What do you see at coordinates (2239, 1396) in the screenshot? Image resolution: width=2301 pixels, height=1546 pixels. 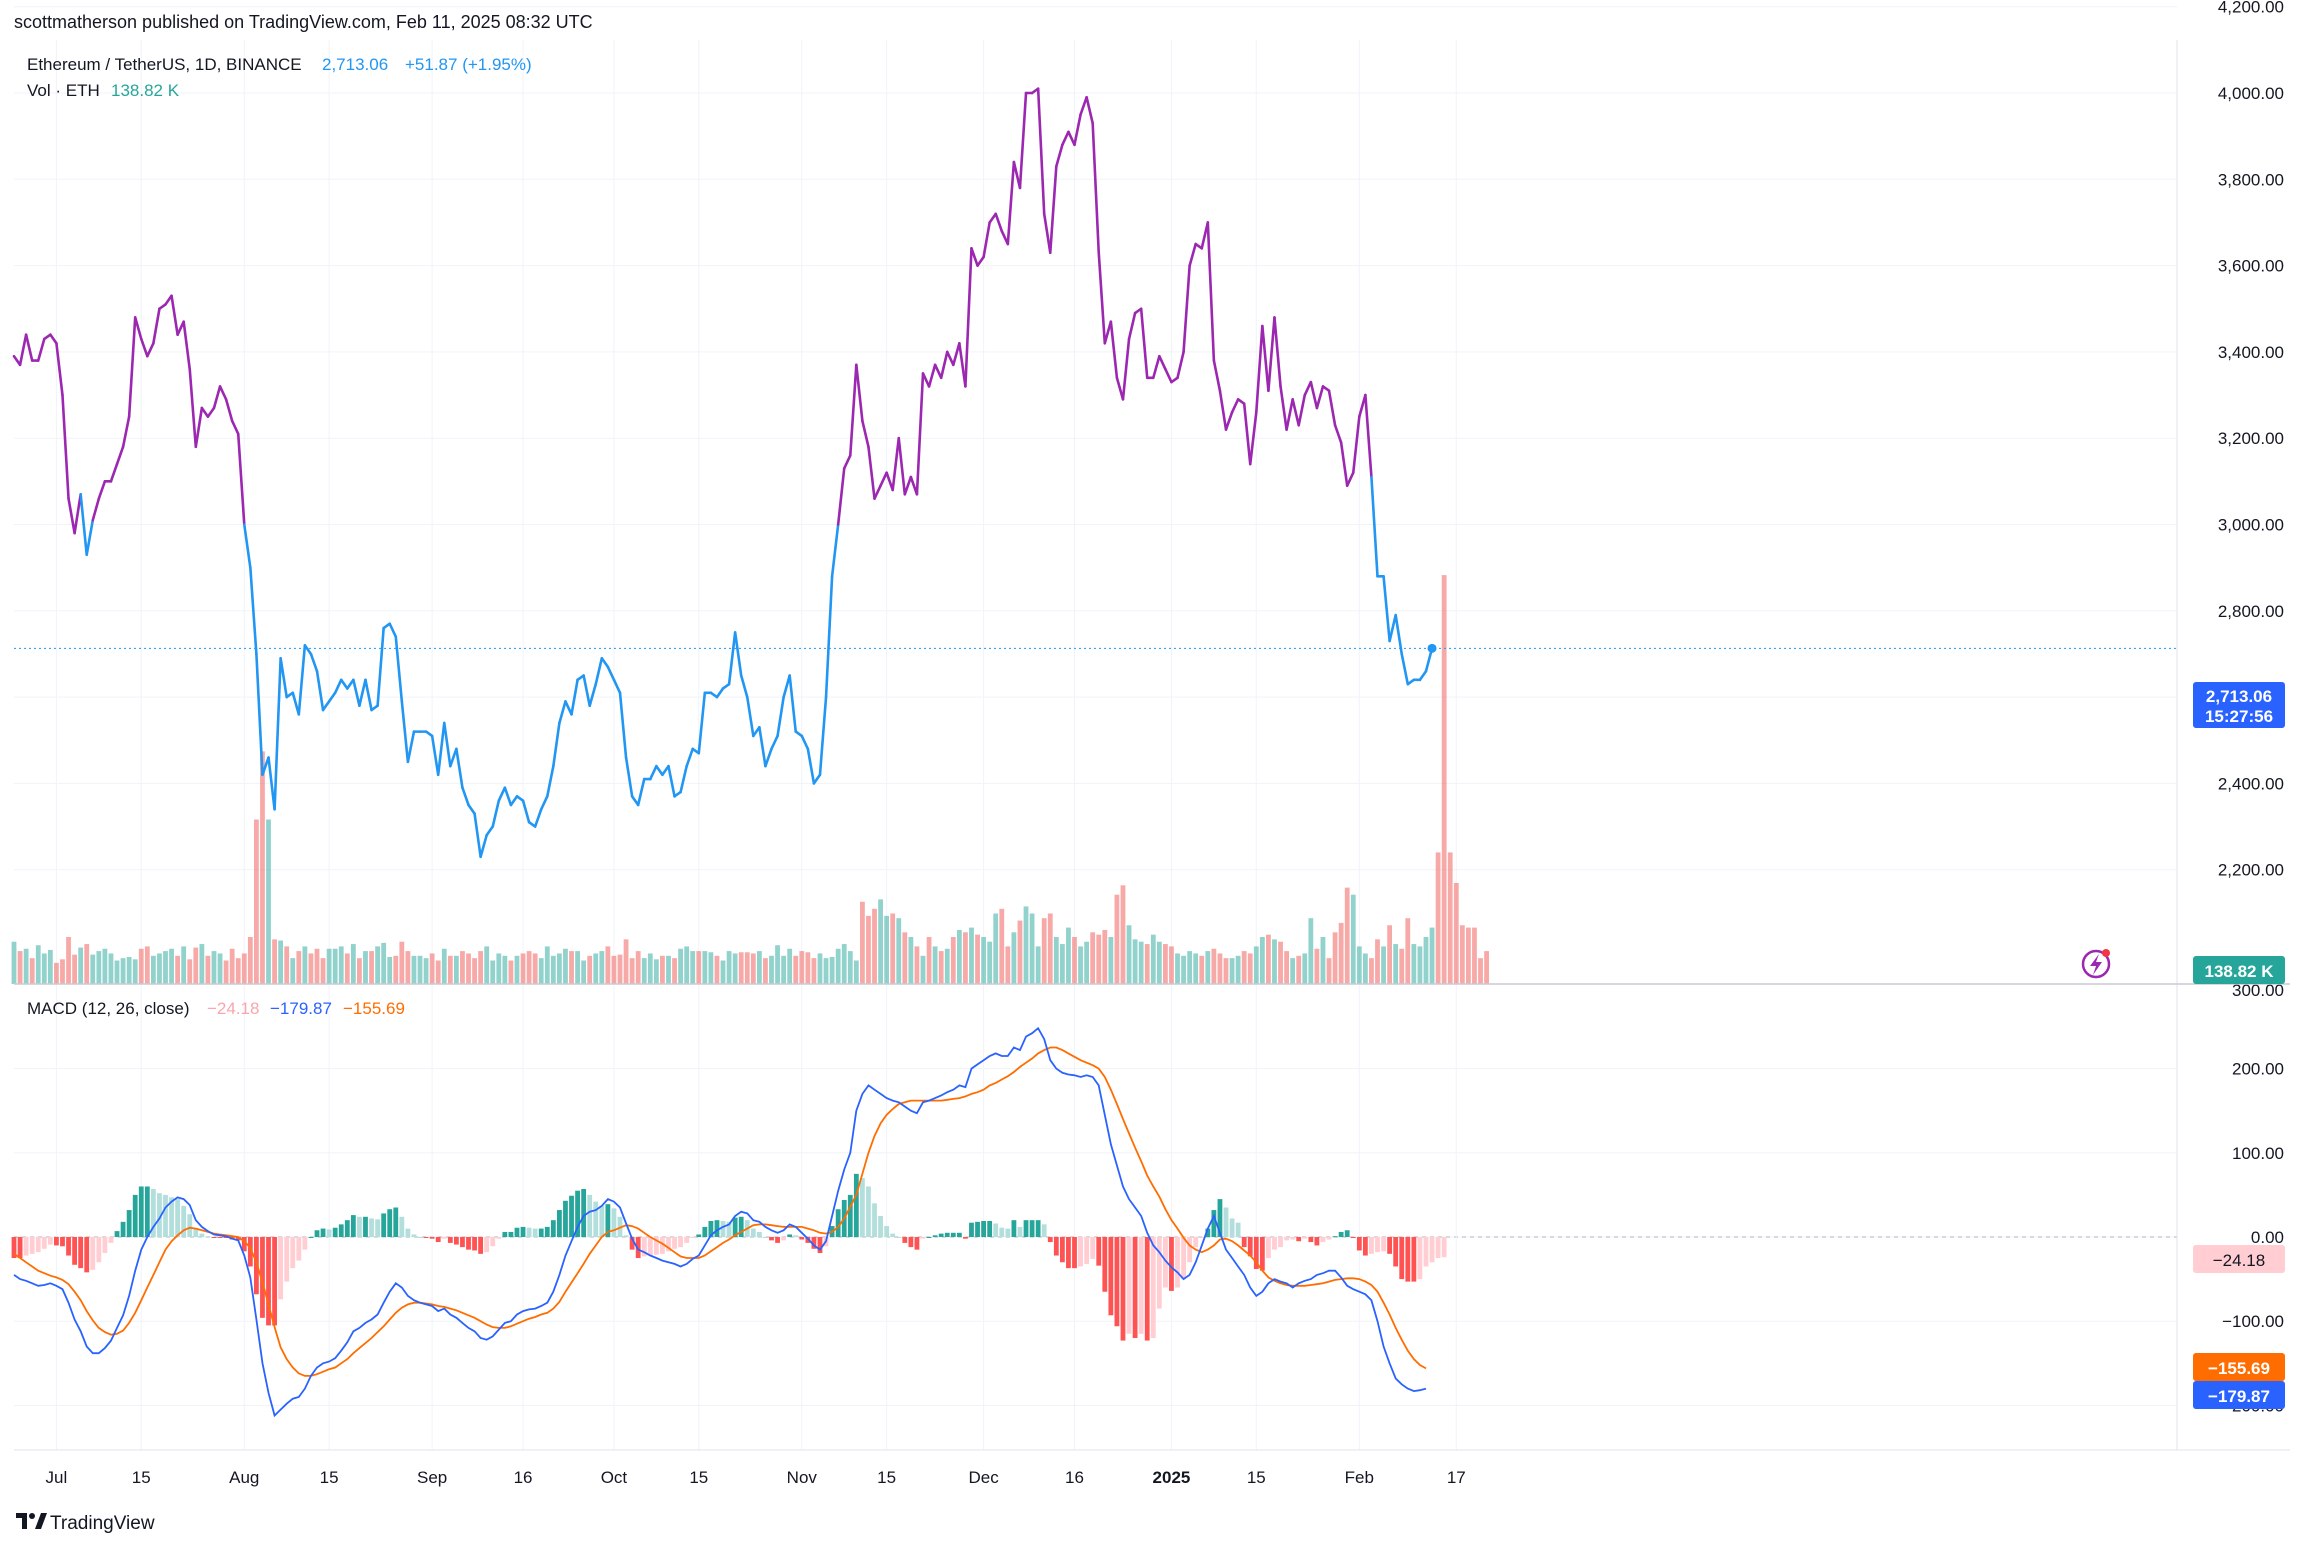 I see `macd-line-badge-value: −179.87` at bounding box center [2239, 1396].